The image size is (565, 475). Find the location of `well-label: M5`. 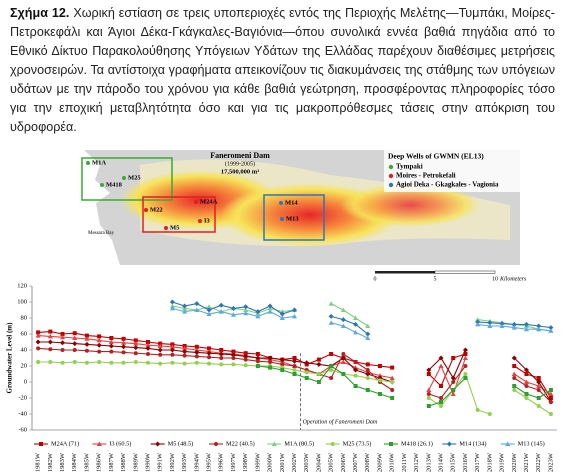

well-label: M5 is located at coordinates (175, 227).